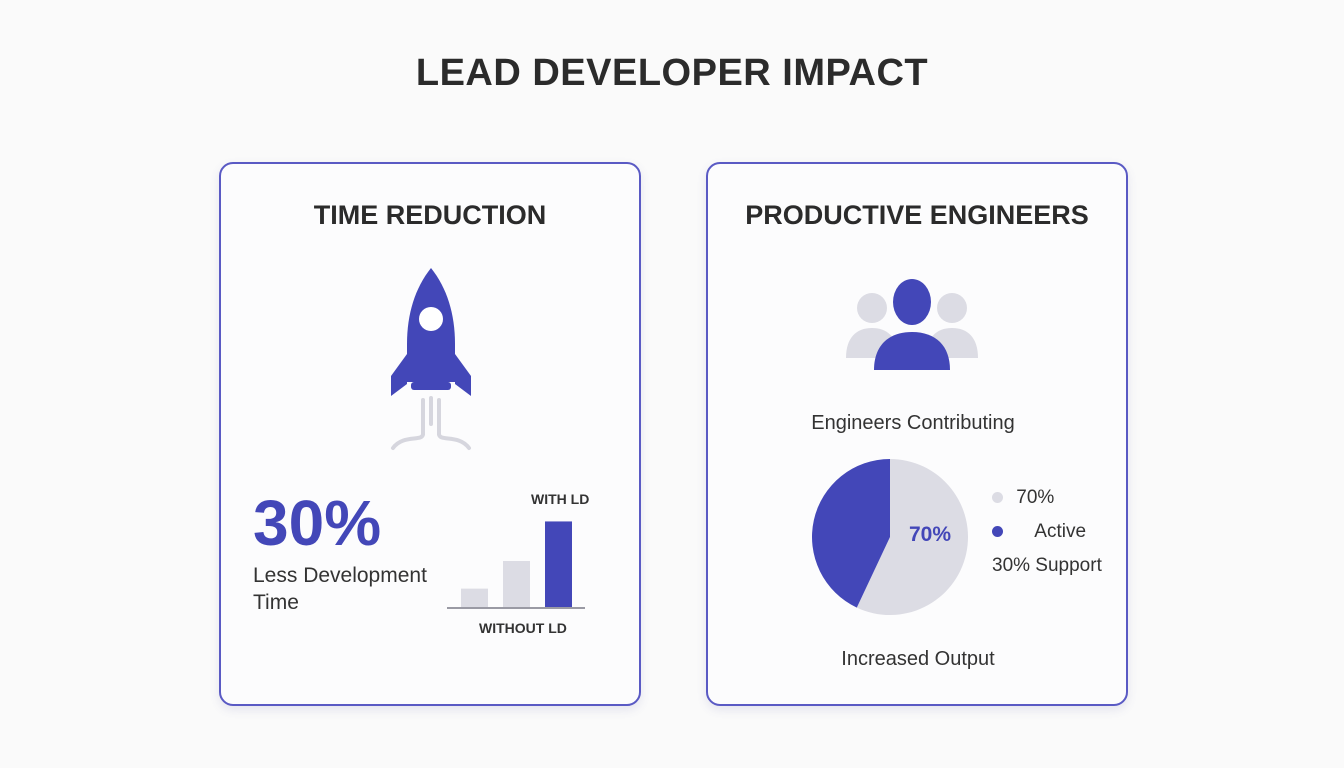 This screenshot has width=1344, height=768. I want to click on pie-slice-active, so click(851, 533).